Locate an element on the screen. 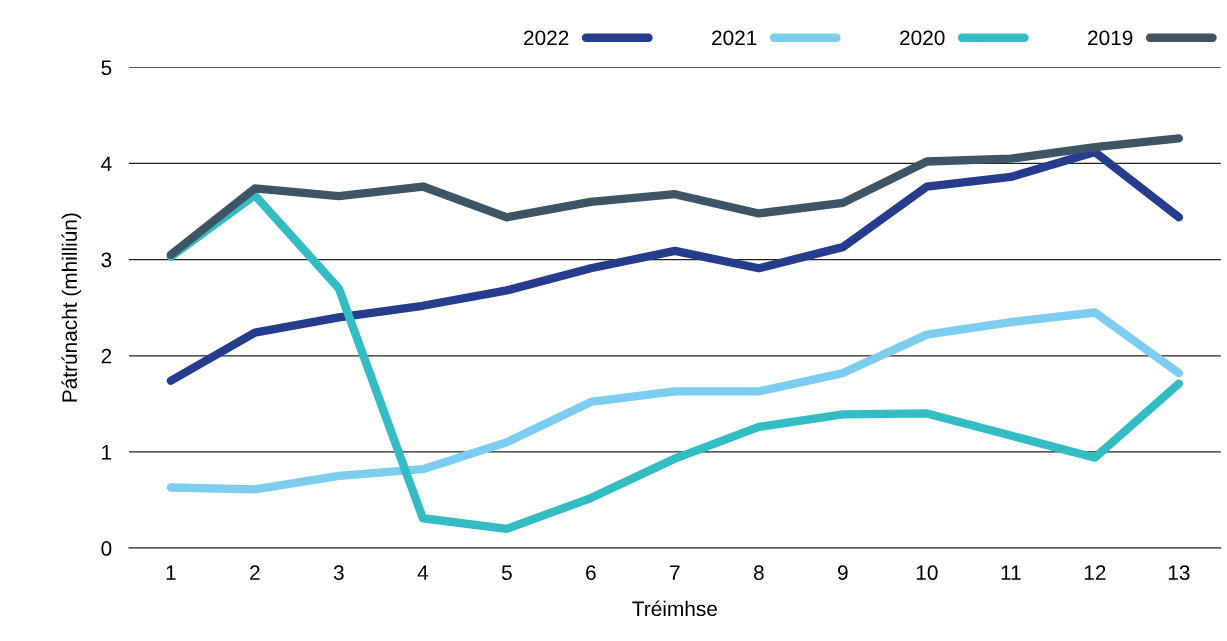 Image resolution: width=1227 pixels, height=641 pixels. legend-label: 2019 is located at coordinates (1110, 38).